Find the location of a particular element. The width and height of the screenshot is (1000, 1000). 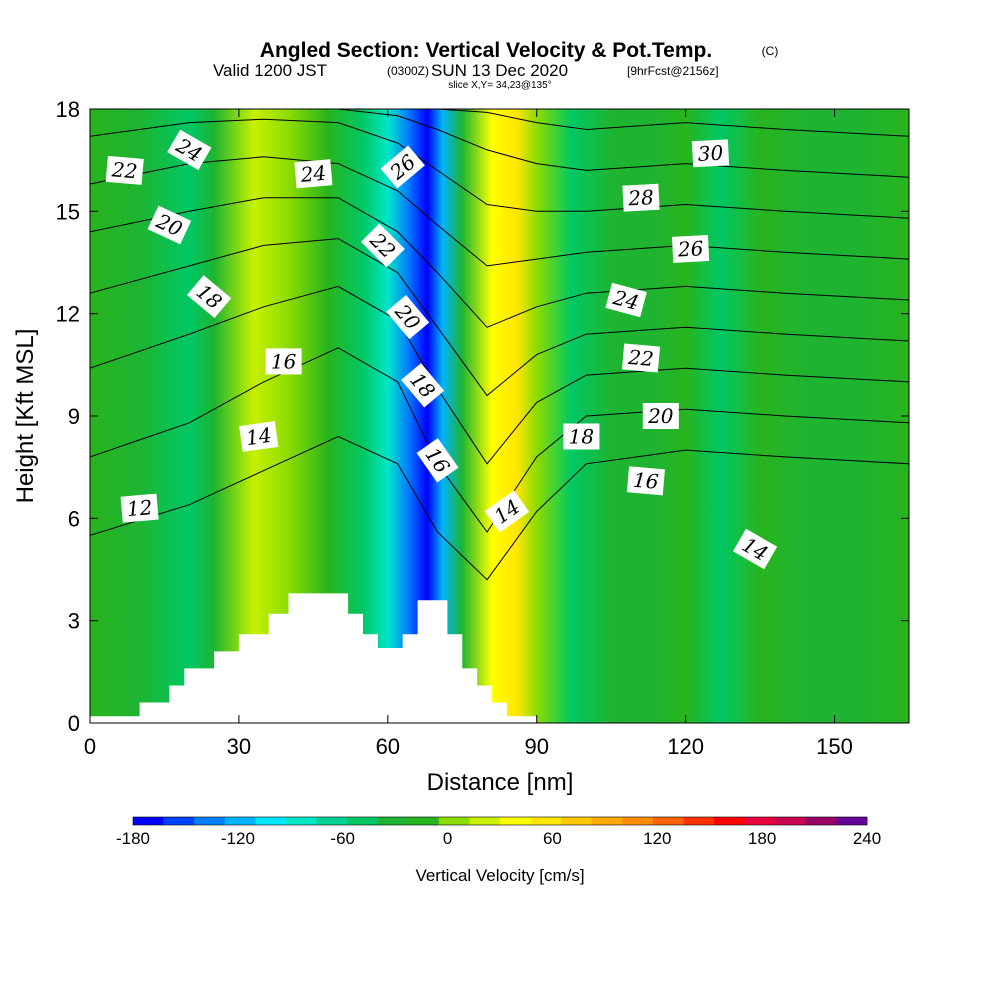

contour-label-text: 20 is located at coordinates (660, 416).